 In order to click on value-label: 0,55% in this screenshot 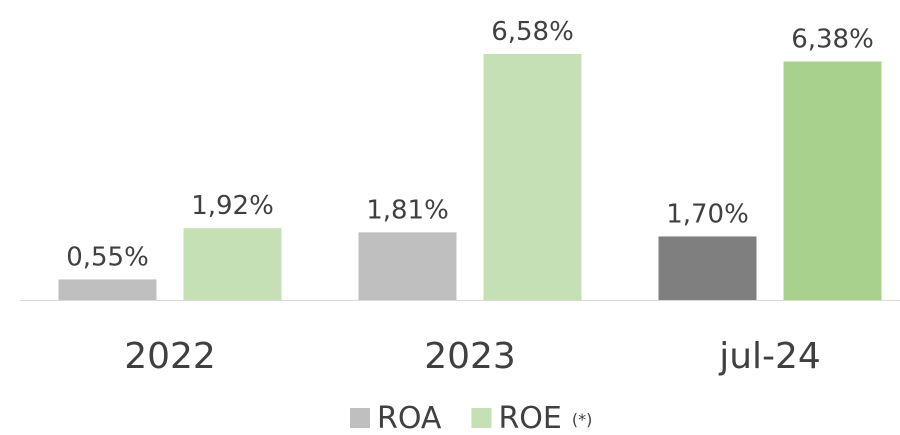, I will do `click(107, 257)`.